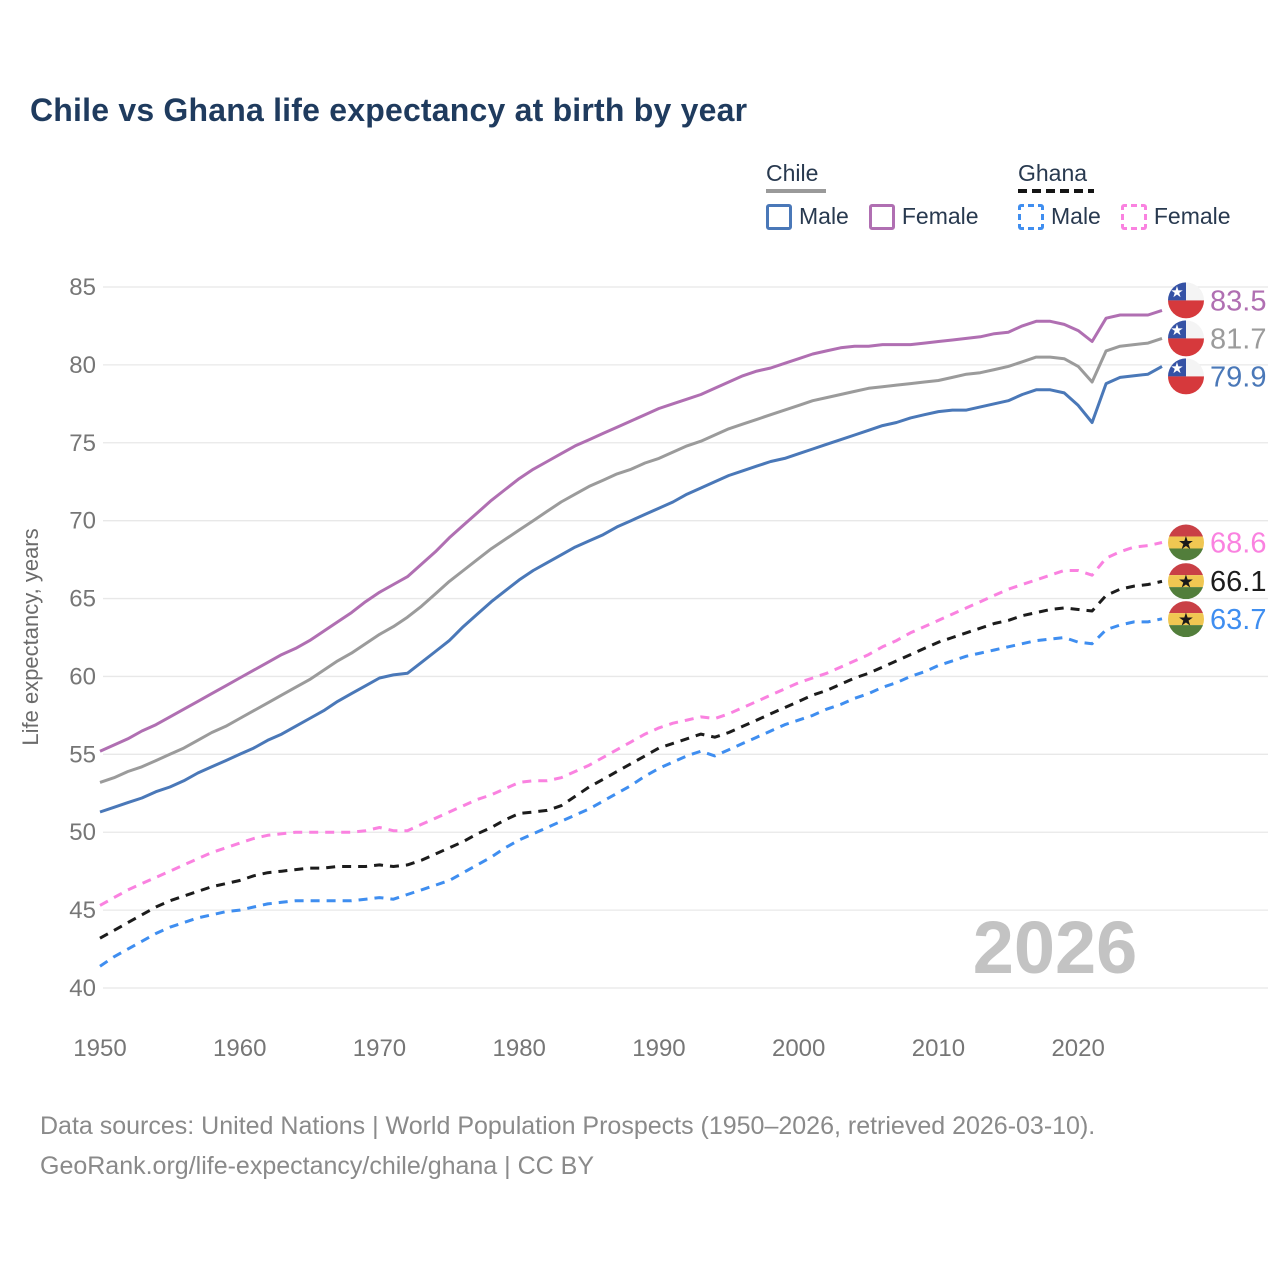 The image size is (1280, 1280). Describe the element at coordinates (1124, 195) in the screenshot. I see `legend-group-ghana: Ghana Male Female` at that location.